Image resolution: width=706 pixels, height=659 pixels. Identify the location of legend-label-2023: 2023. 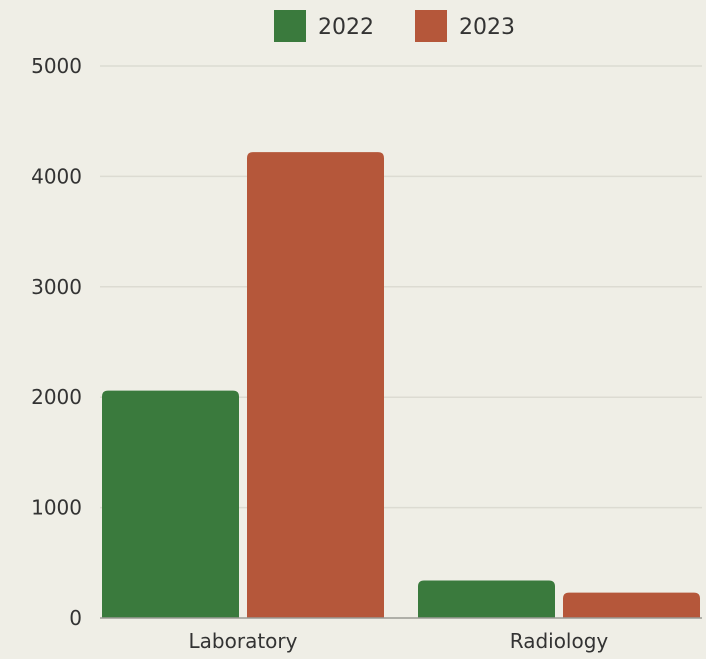
(487, 27).